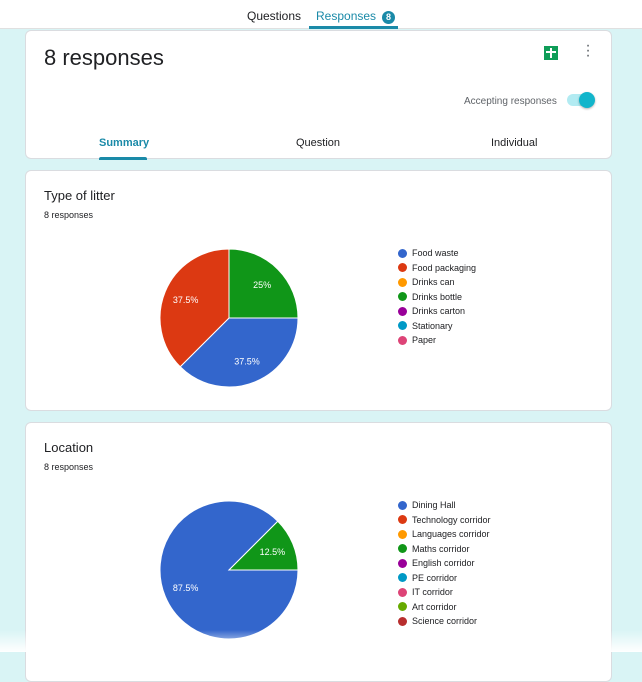 This screenshot has width=642, height=682. I want to click on legend-item: Food waste, so click(437, 253).